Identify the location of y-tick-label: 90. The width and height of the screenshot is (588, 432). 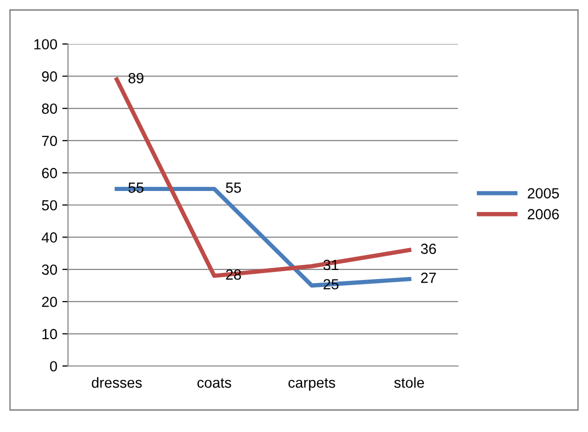
(50, 76).